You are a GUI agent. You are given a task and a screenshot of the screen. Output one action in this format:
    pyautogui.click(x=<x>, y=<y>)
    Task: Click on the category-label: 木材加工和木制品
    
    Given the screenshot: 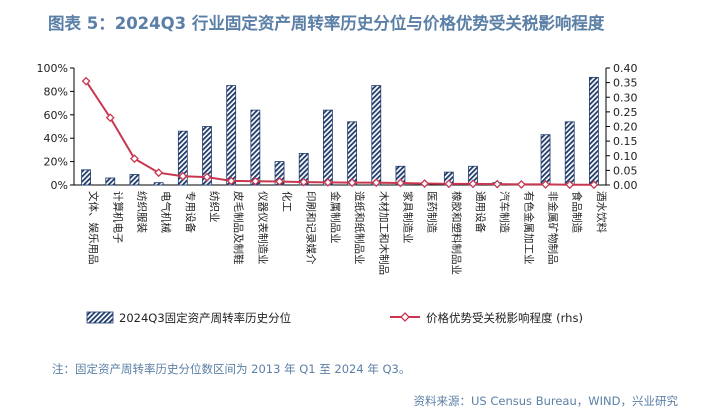 What is the action you would take?
    pyautogui.click(x=383, y=233)
    